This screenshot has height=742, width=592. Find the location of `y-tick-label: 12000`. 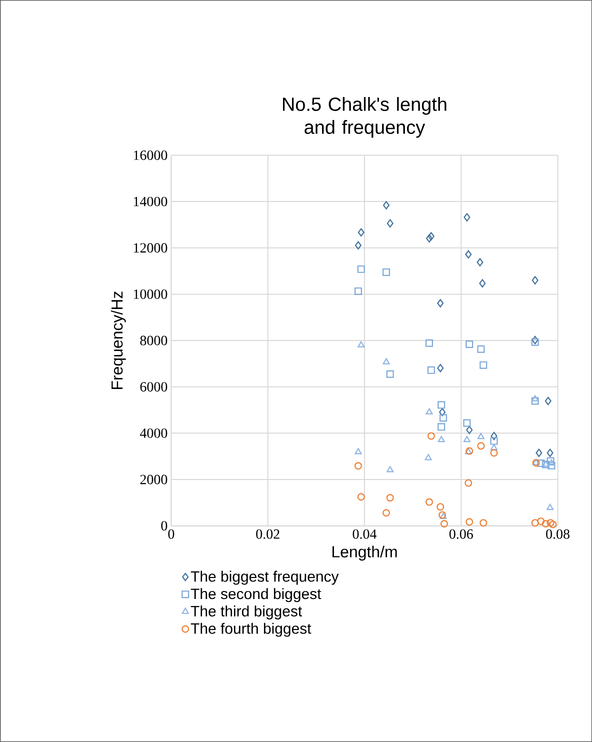

y-tick-label: 12000 is located at coordinates (151, 248).